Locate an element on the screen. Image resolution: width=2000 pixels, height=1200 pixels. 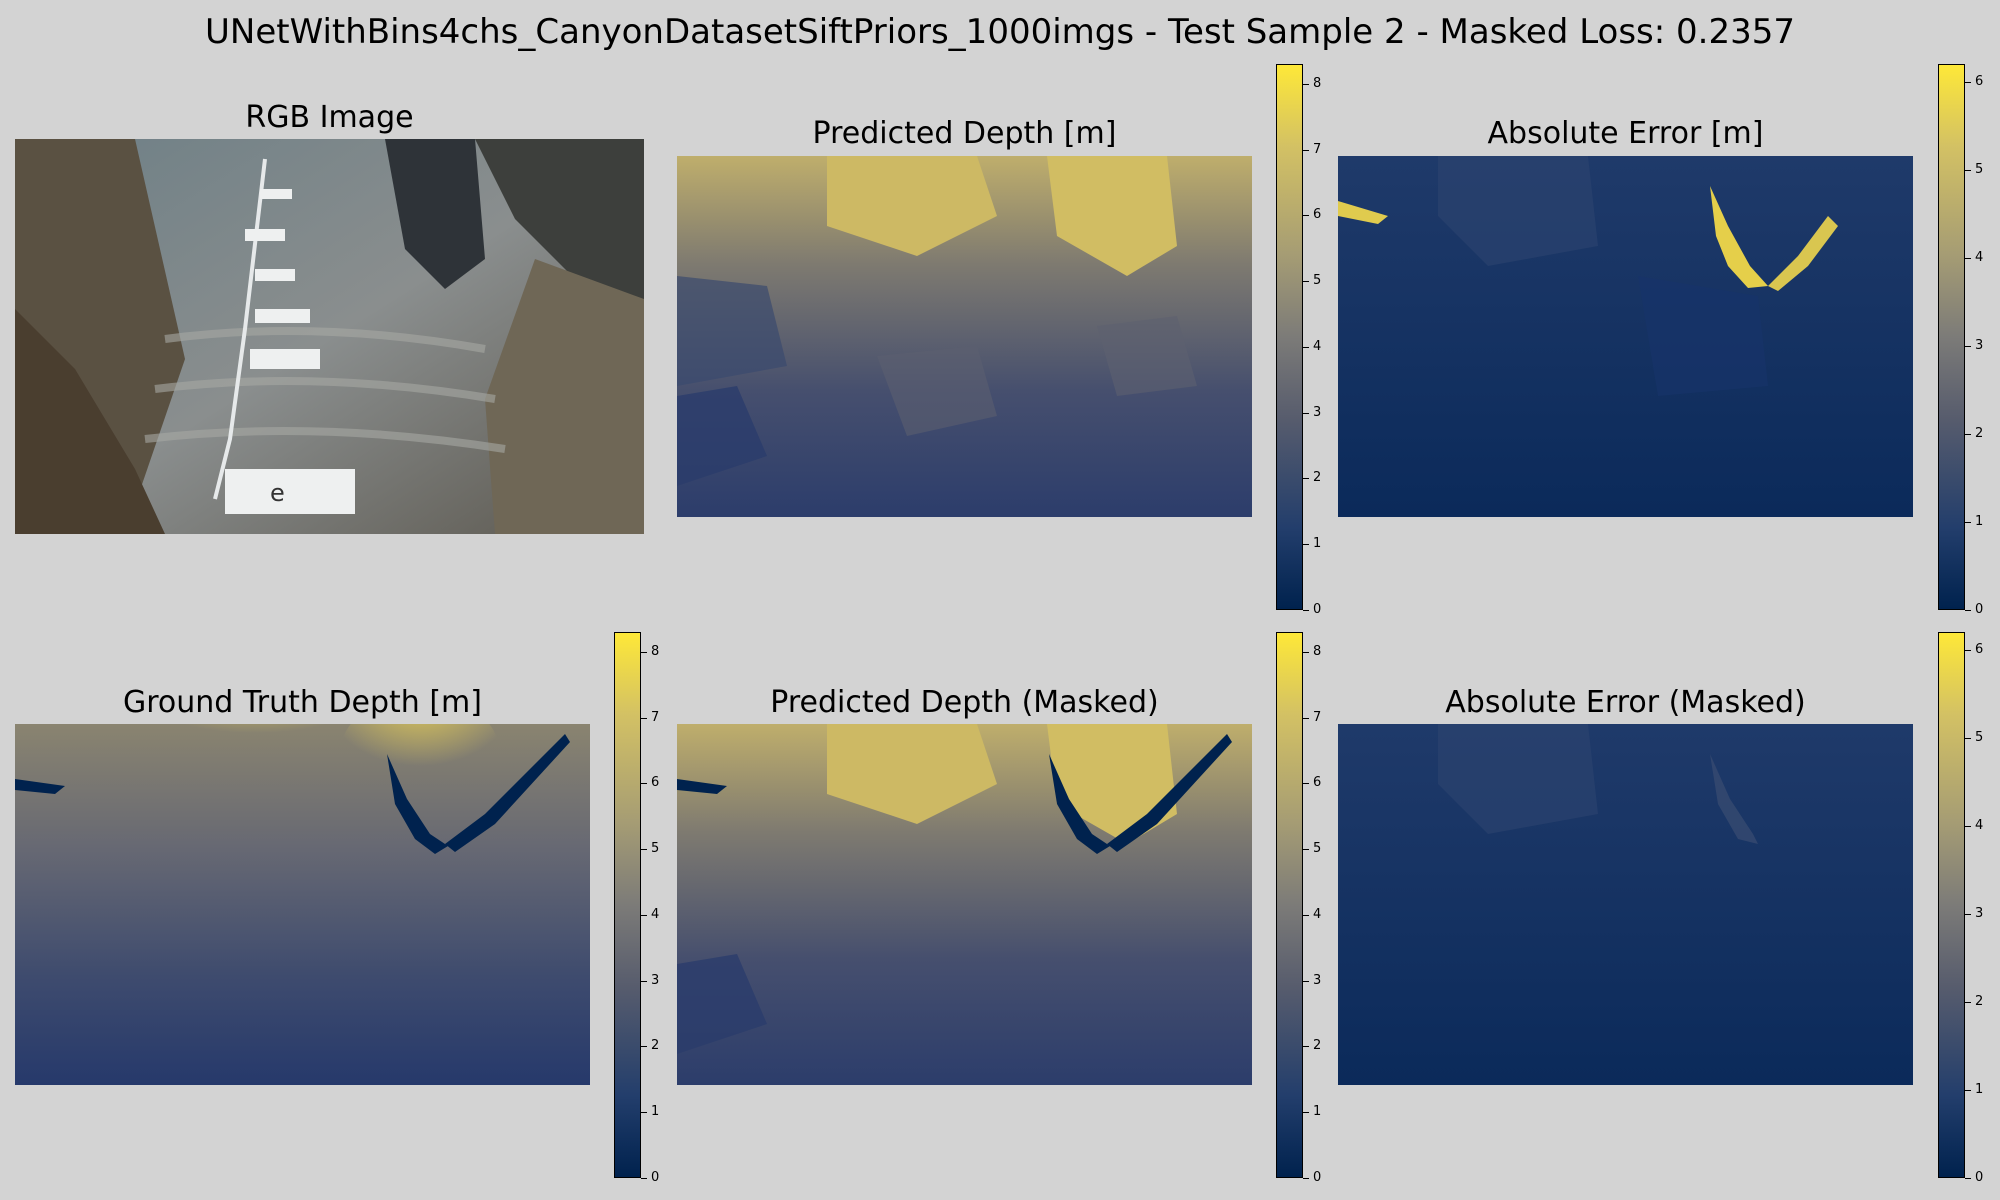
absolute-error-heatmap is located at coordinates (1625, 336).